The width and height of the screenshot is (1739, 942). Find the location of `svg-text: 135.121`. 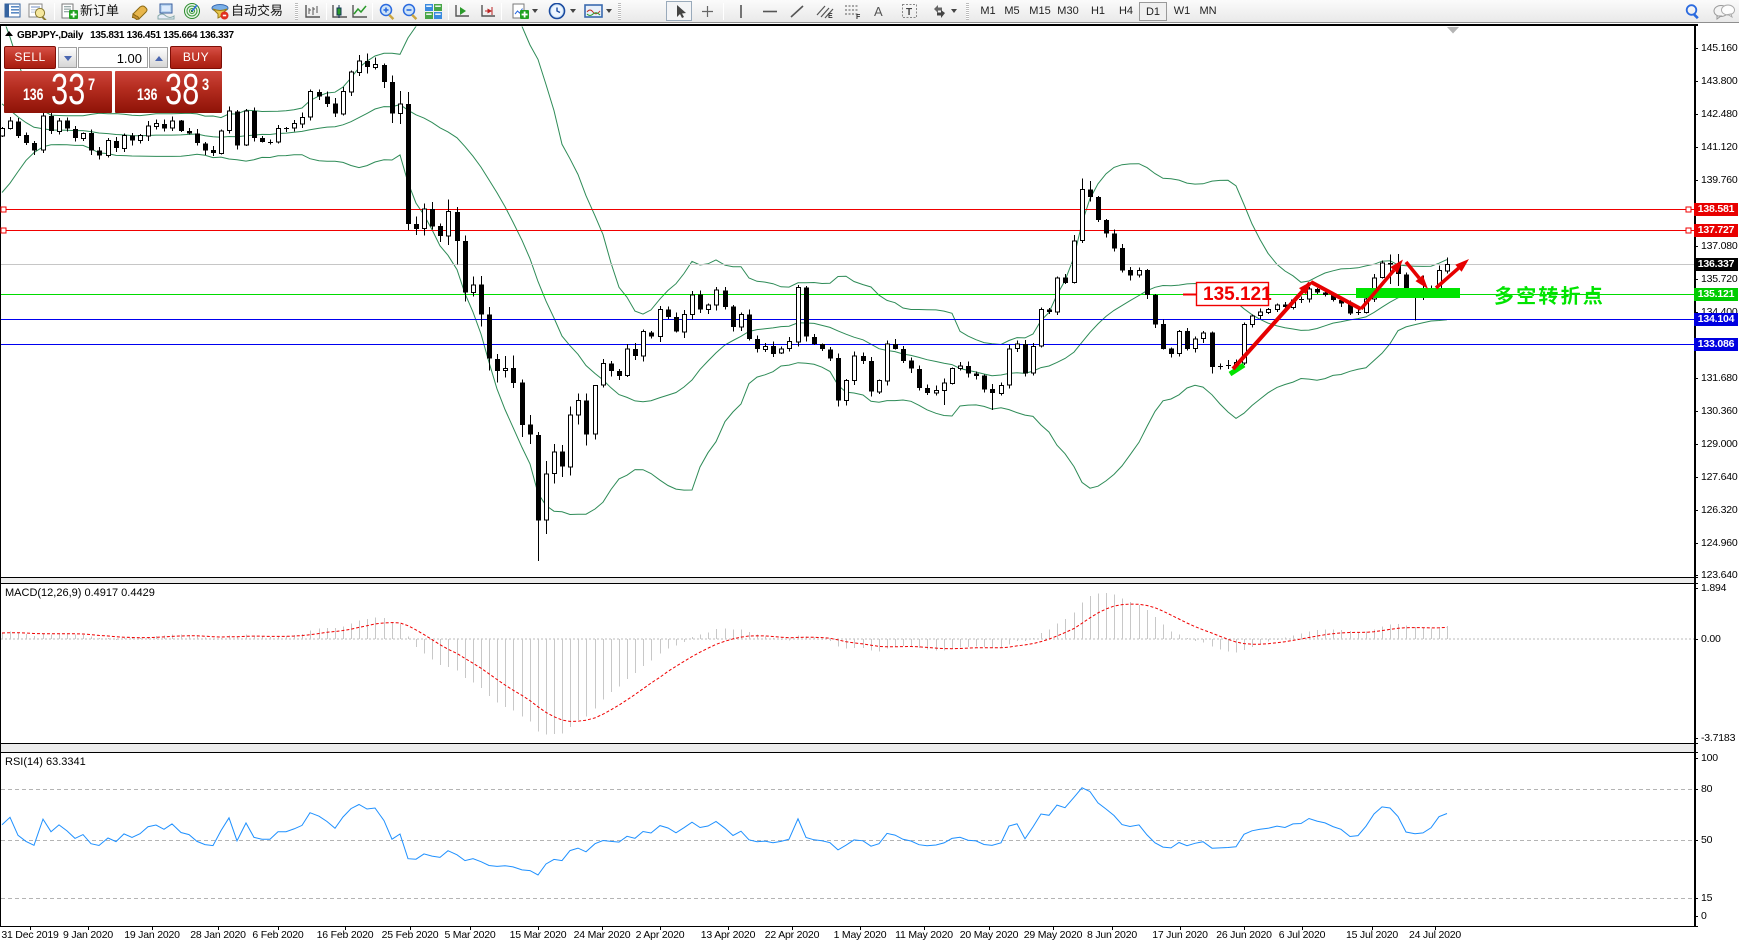

svg-text: 135.121 is located at coordinates (1237, 294).